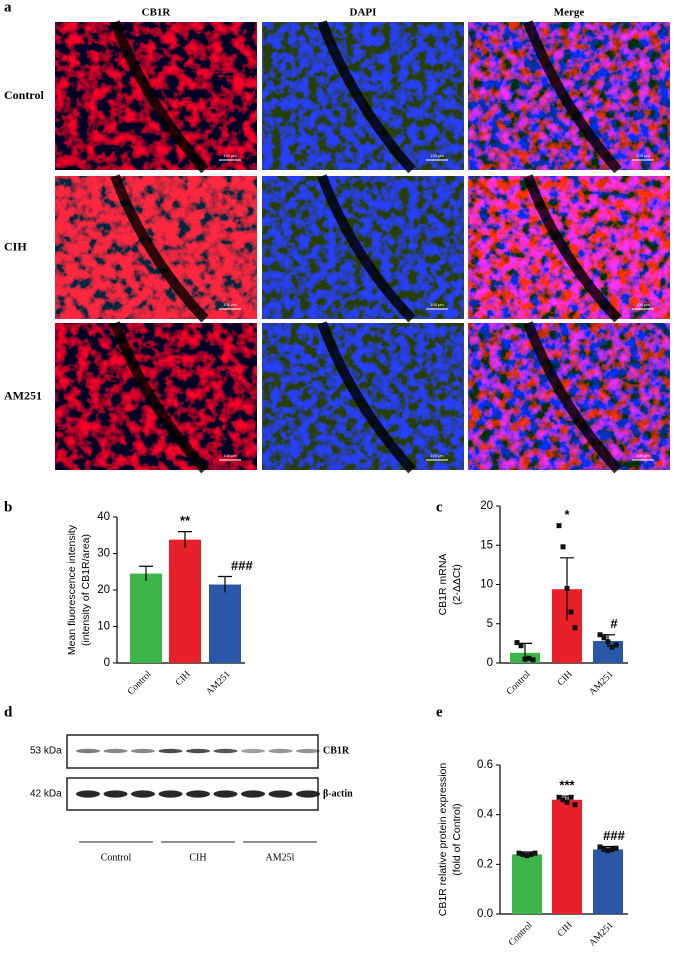 This screenshot has width=674, height=954. I want to click on y-axis-label: CB1R relative protein expression, so click(443, 840).